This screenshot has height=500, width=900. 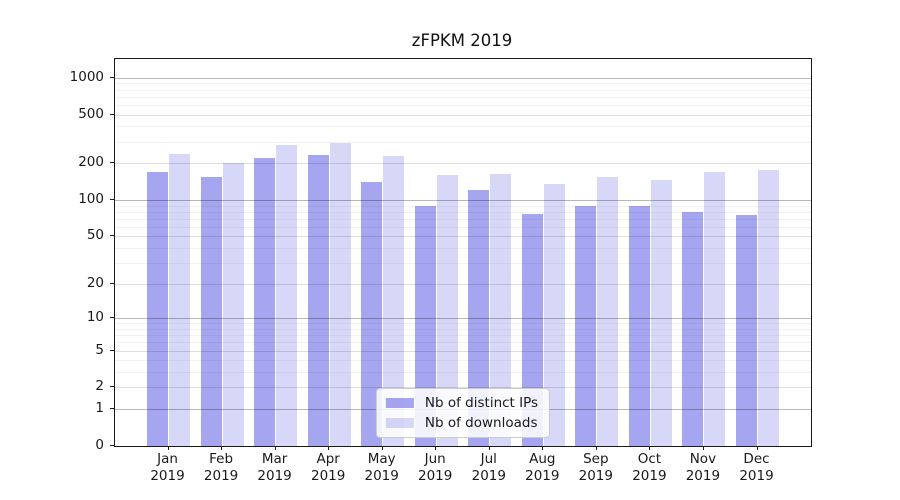 What do you see at coordinates (649, 468) in the screenshot?
I see `x-axis-tick-label: Oct 2019` at bounding box center [649, 468].